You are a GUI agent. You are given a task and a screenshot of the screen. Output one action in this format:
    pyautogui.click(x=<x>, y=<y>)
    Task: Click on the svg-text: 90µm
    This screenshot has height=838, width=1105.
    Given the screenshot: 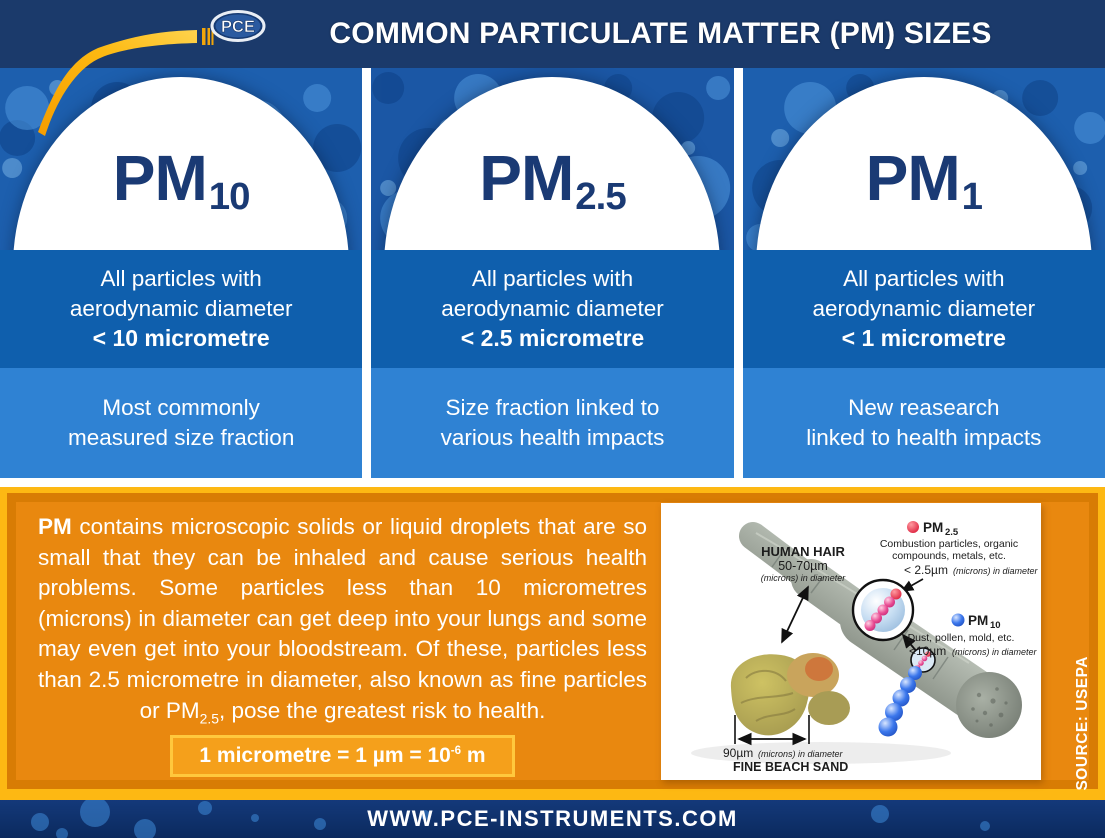 What is the action you would take?
    pyautogui.click(x=738, y=753)
    